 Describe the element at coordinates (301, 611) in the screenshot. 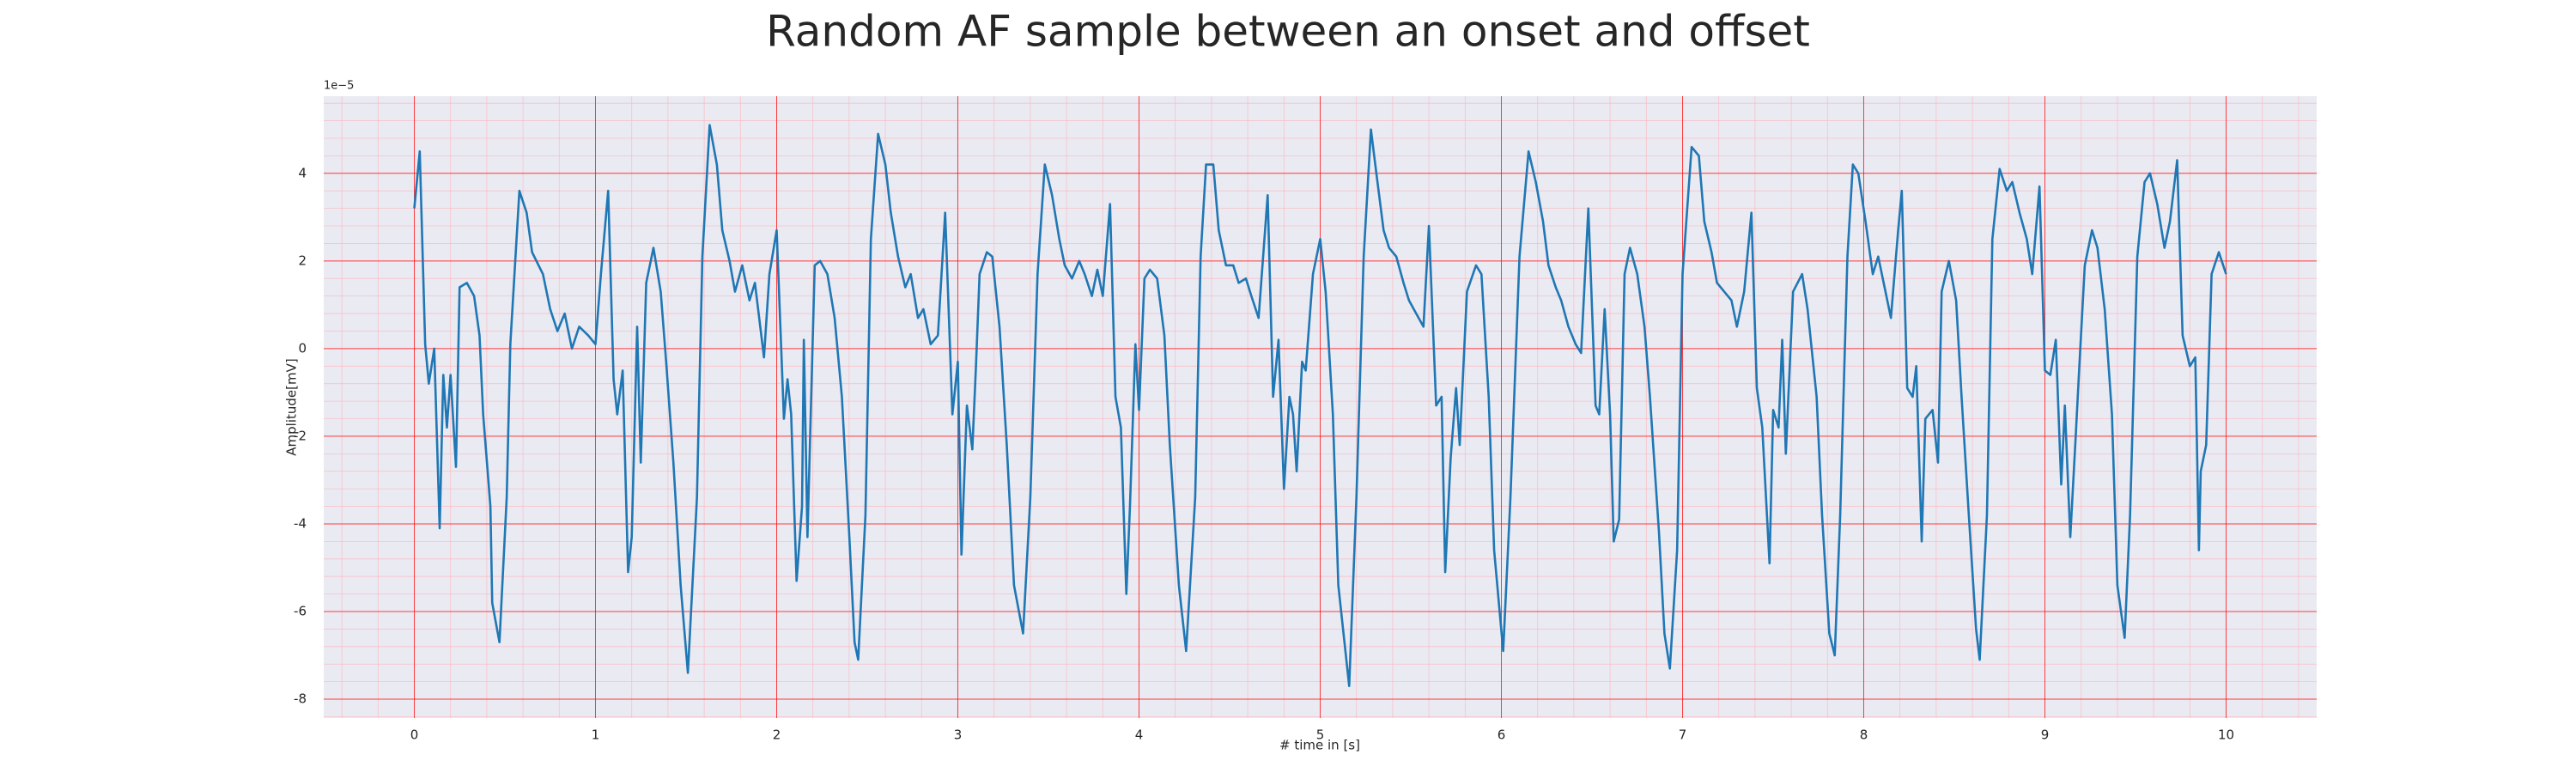

I see `y-tick-label: -6` at that location.